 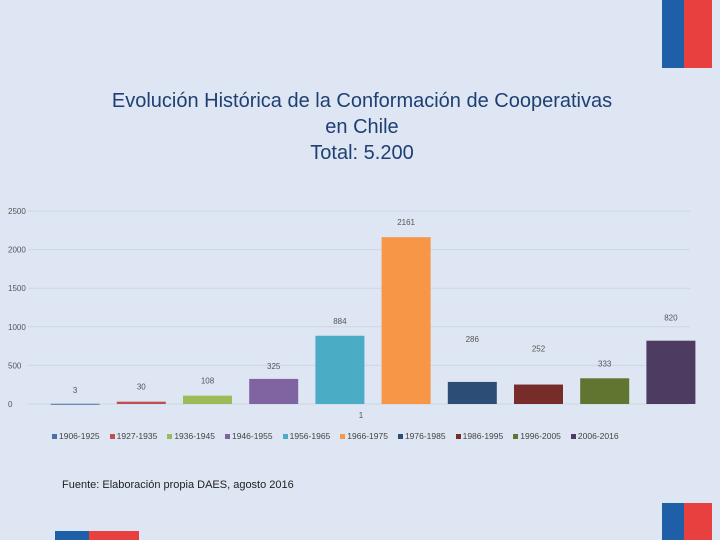 What do you see at coordinates (141, 402) in the screenshot?
I see `bar-1927-1935` at bounding box center [141, 402].